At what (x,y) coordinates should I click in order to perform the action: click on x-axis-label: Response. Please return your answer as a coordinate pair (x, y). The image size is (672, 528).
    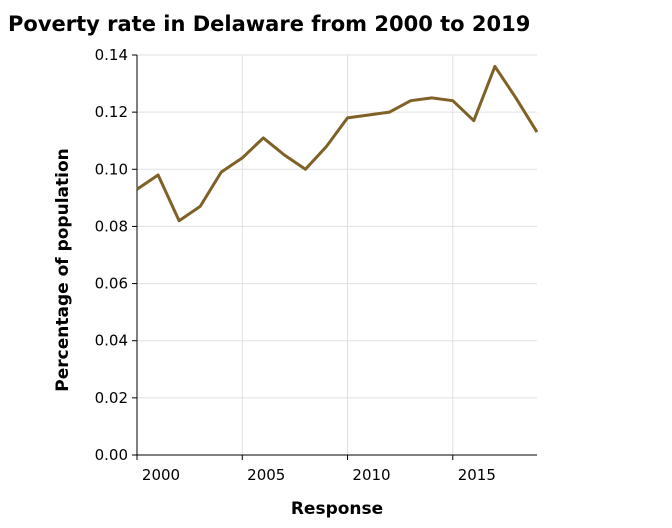
    Looking at the image, I should click on (337, 509).